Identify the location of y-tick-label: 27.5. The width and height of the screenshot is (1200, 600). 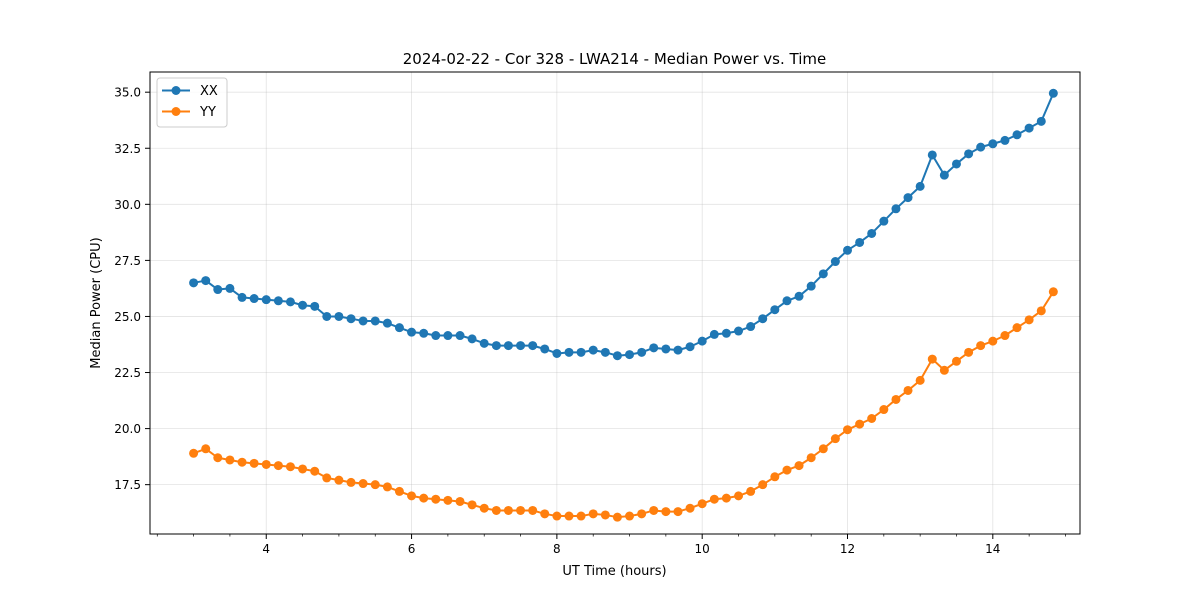
(127, 261).